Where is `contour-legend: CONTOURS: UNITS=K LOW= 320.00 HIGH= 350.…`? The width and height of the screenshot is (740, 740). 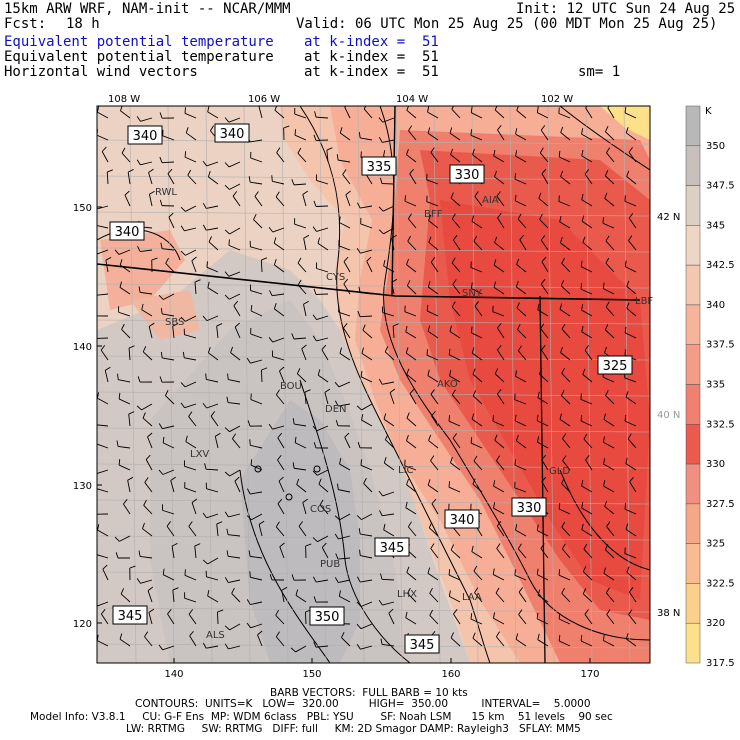 contour-legend: CONTOURS: UNITS=K LOW= 320.00 HIGH= 350.… is located at coordinates (363, 704).